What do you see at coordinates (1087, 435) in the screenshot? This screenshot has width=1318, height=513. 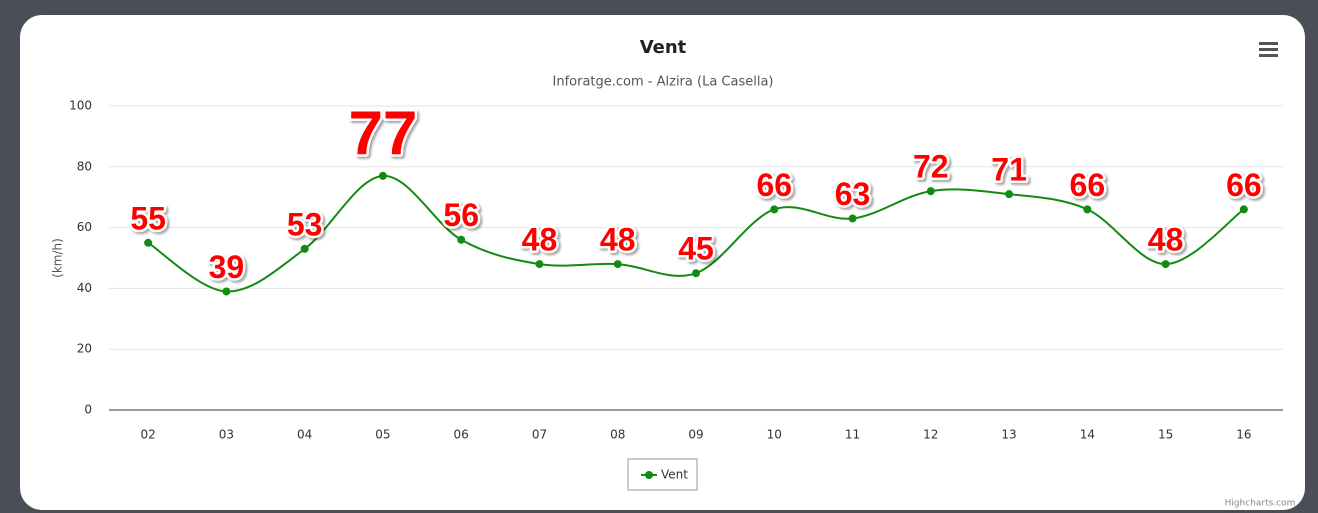 I see `x-tick-label: 14` at bounding box center [1087, 435].